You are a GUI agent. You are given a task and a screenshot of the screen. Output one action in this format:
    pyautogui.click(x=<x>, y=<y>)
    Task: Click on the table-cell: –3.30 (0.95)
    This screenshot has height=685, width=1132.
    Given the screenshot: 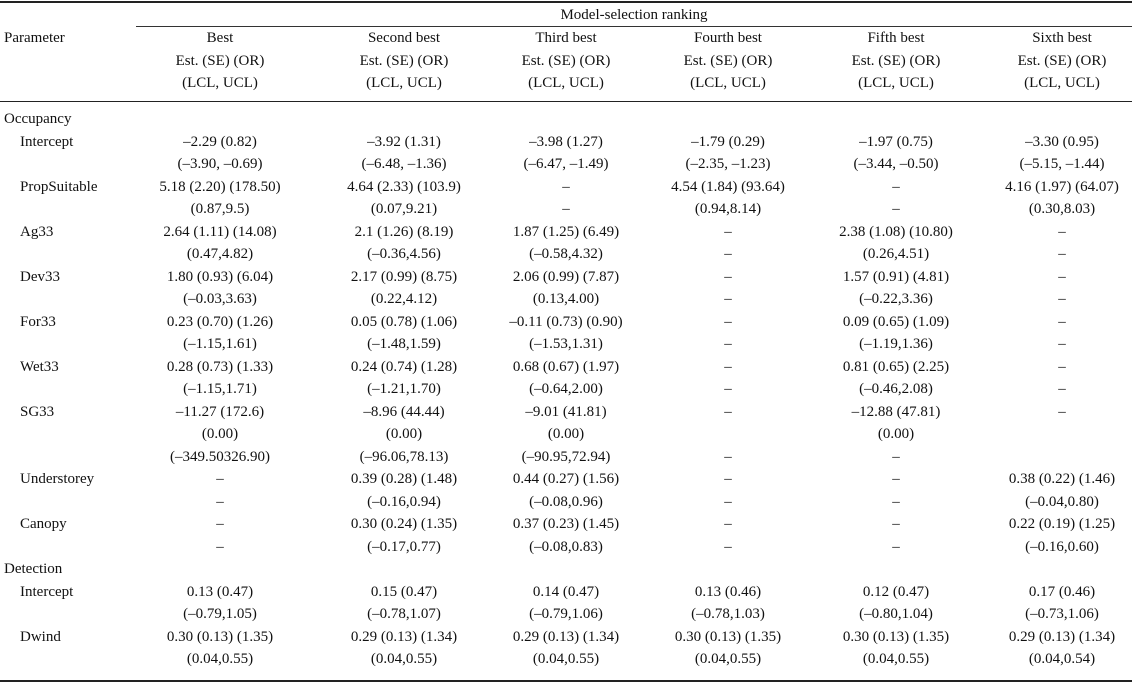 What is the action you would take?
    pyautogui.click(x=1062, y=141)
    